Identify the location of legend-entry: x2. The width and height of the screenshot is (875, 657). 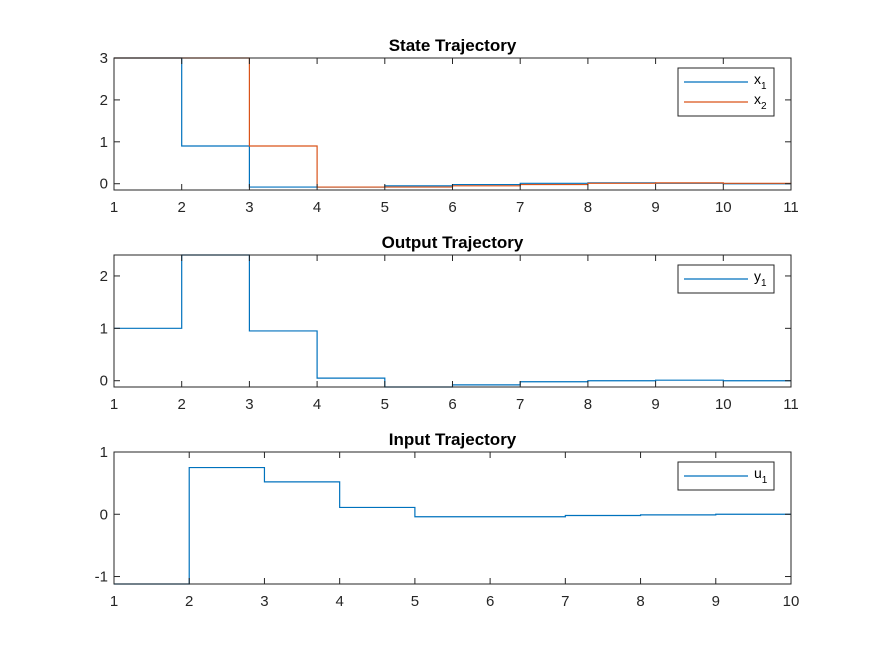
(760, 101).